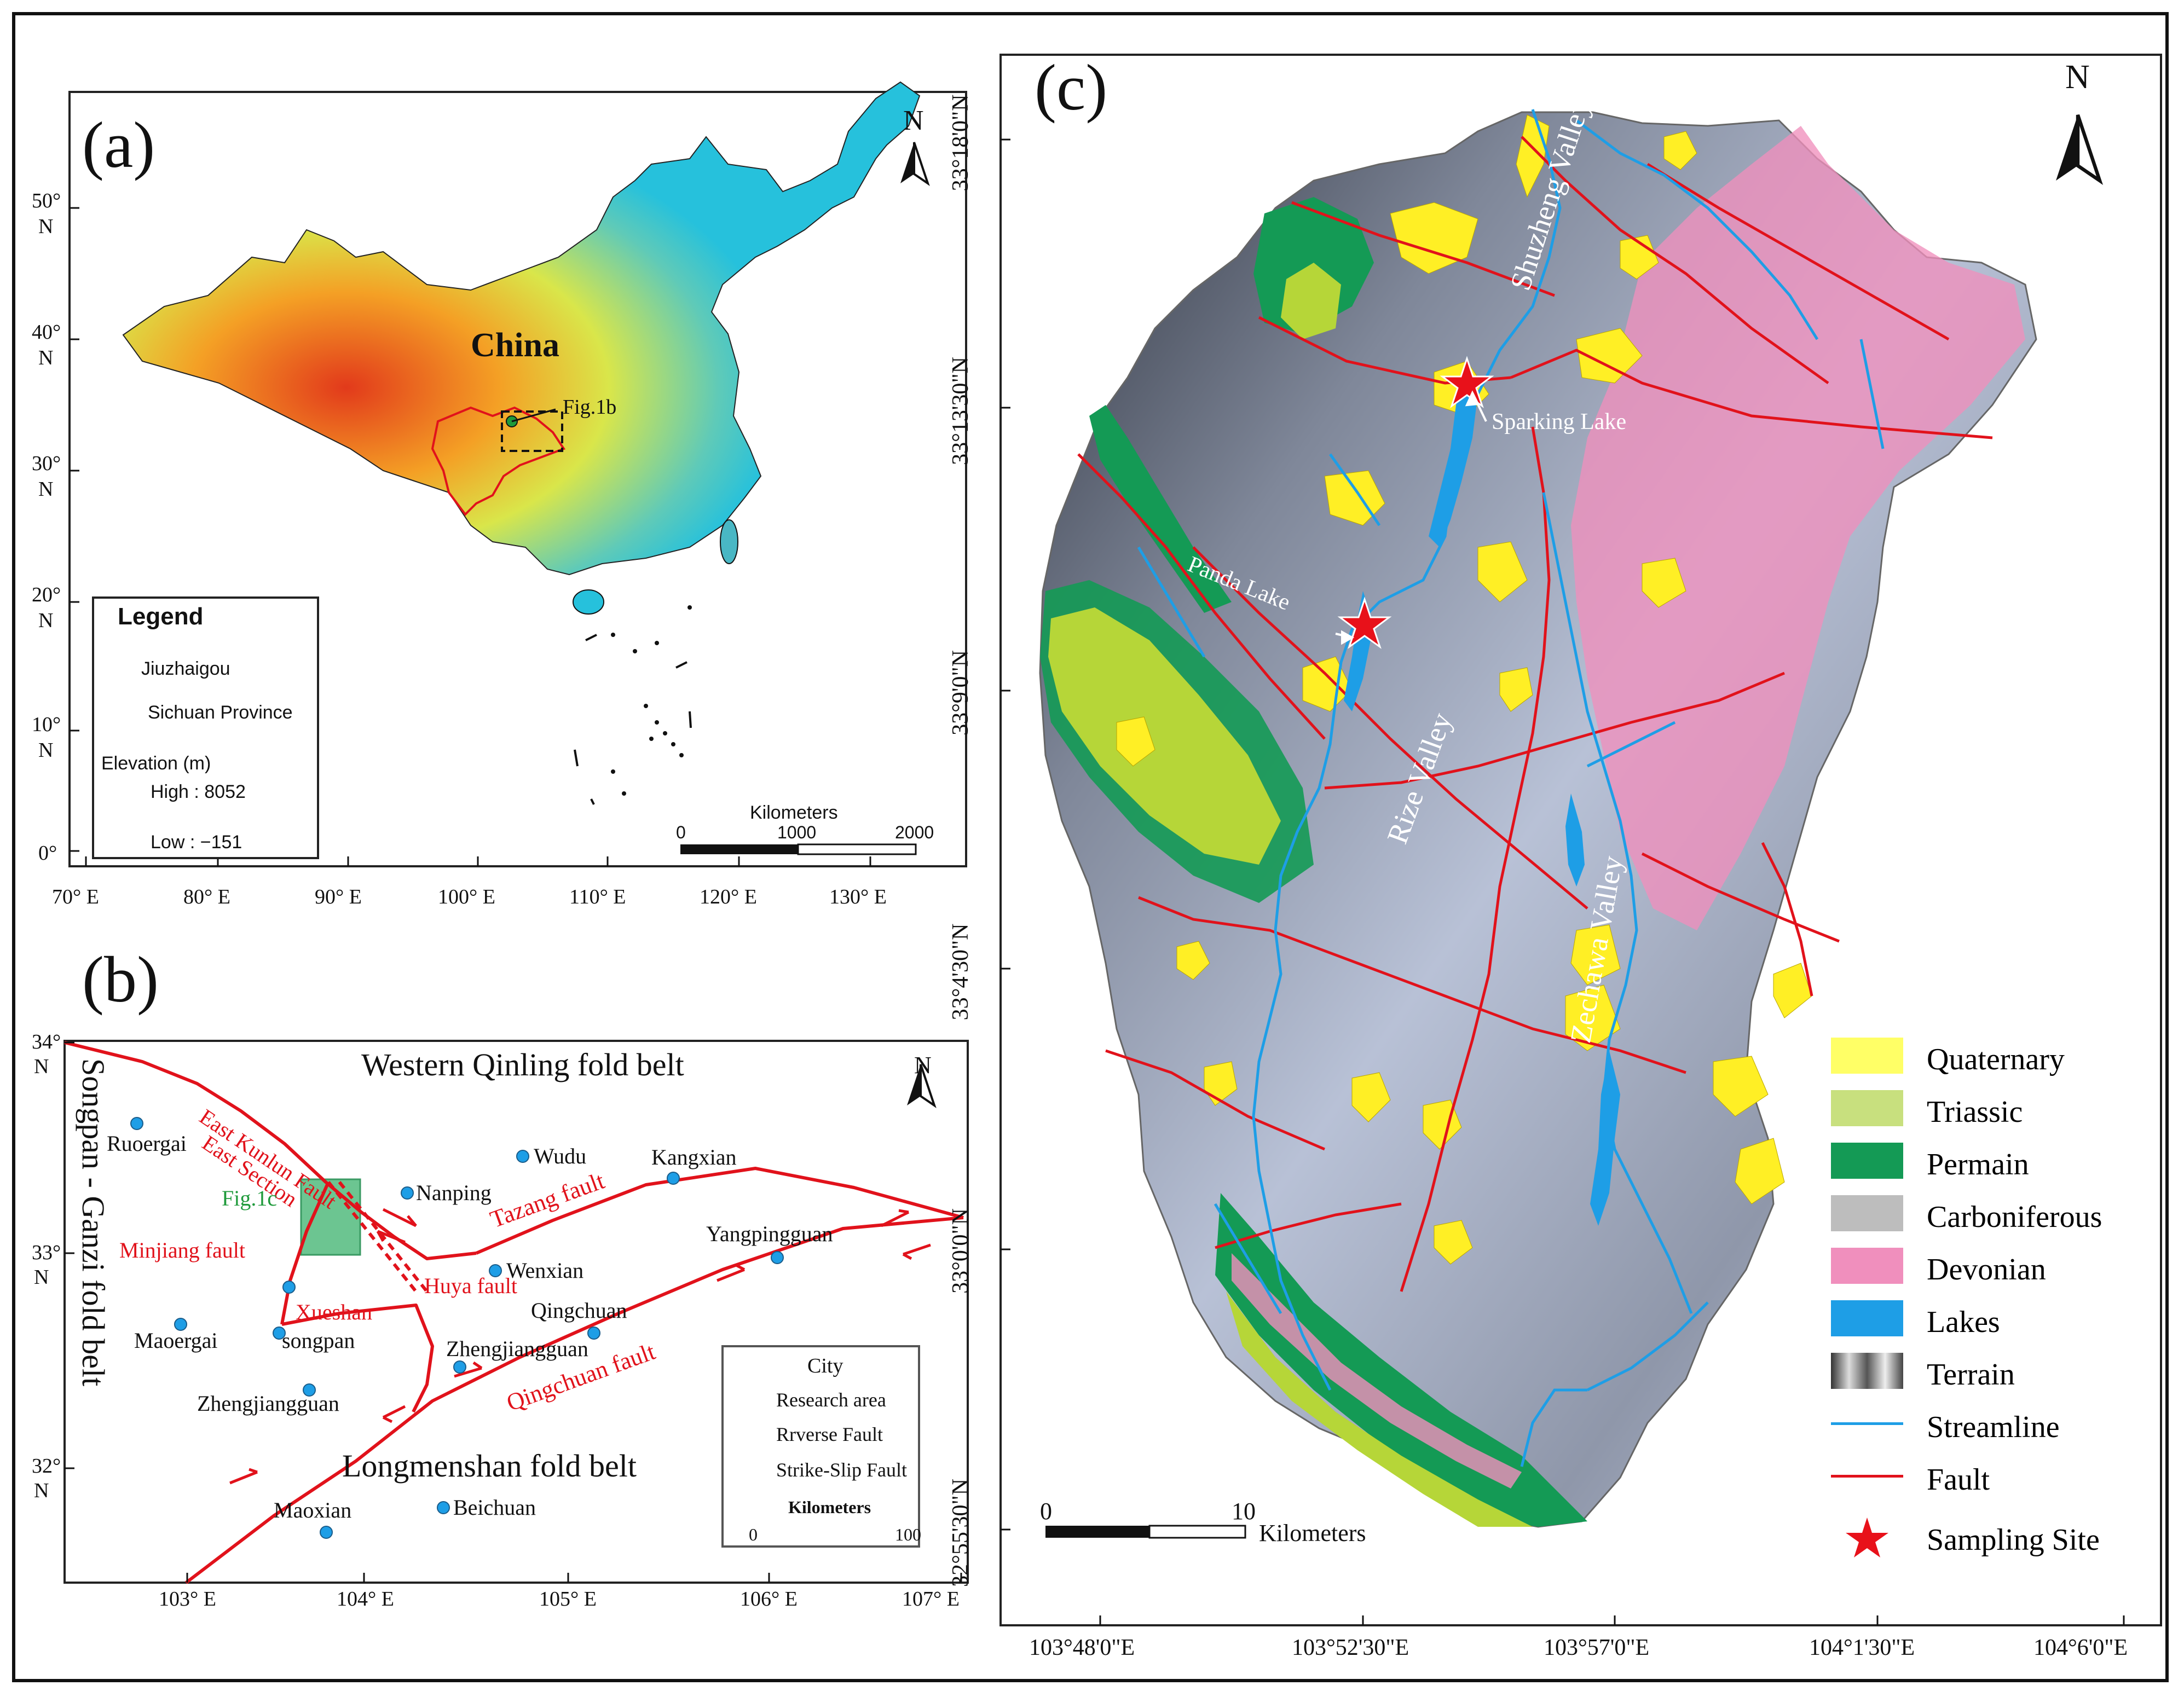 Image resolution: width=2184 pixels, height=1697 pixels. What do you see at coordinates (318, 1340) in the screenshot?
I see `city-songpan: songpan` at bounding box center [318, 1340].